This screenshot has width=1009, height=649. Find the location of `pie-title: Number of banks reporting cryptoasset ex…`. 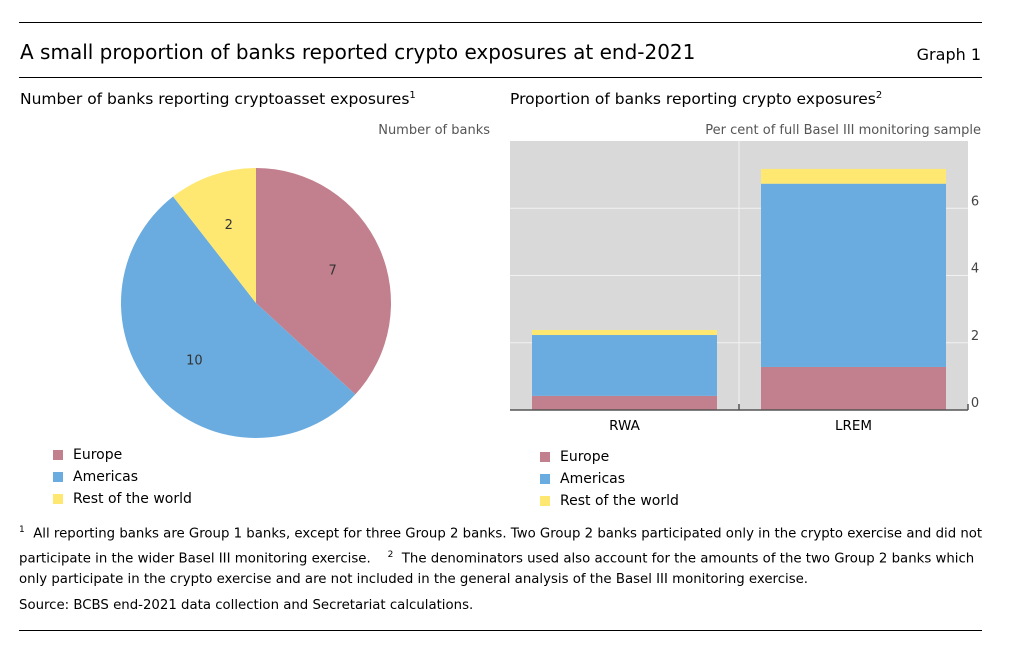

pie-title: Number of banks reporting cryptoasset ex… is located at coordinates (218, 99).